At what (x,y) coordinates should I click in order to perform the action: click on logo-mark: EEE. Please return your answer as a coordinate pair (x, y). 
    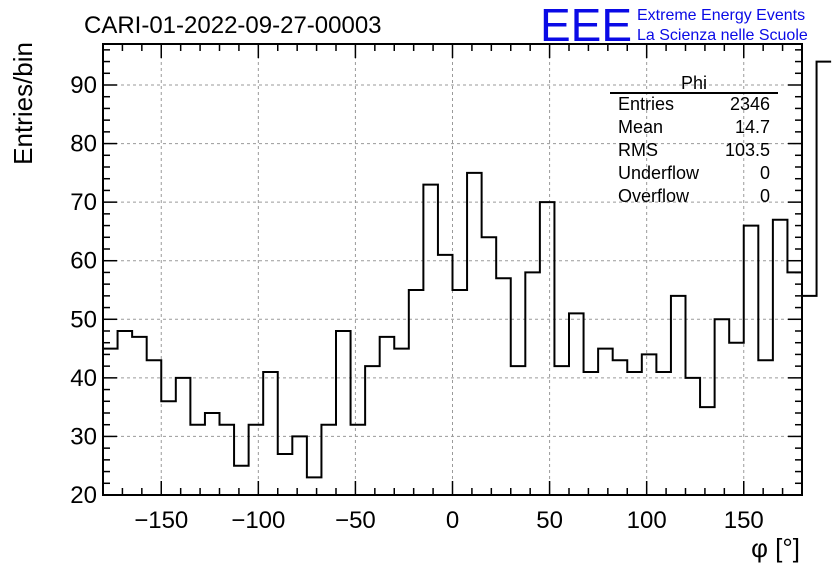
    Looking at the image, I should click on (586, 25).